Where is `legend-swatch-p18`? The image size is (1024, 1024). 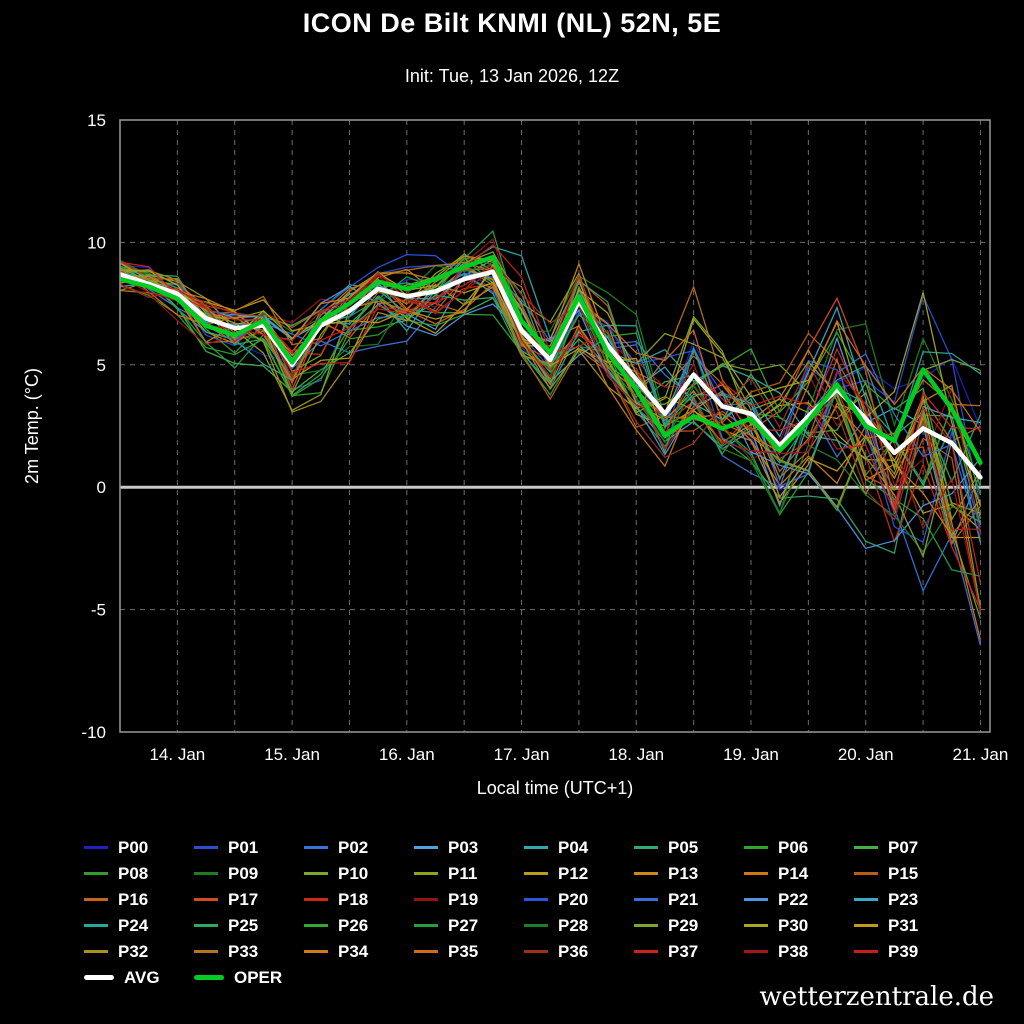 legend-swatch-p18 is located at coordinates (316, 899).